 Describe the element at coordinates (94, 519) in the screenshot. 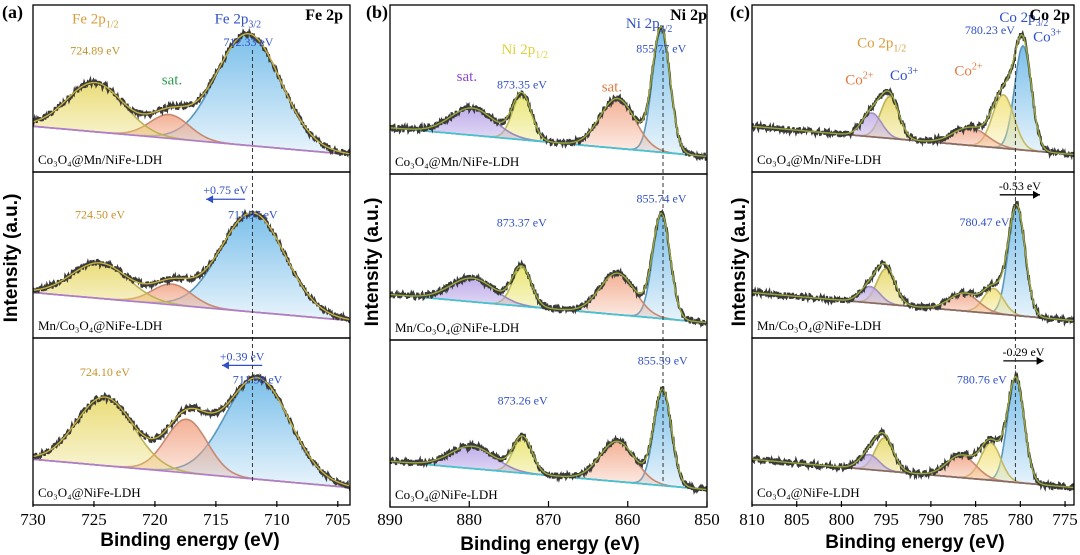

I see `x-tick-label: 725` at that location.